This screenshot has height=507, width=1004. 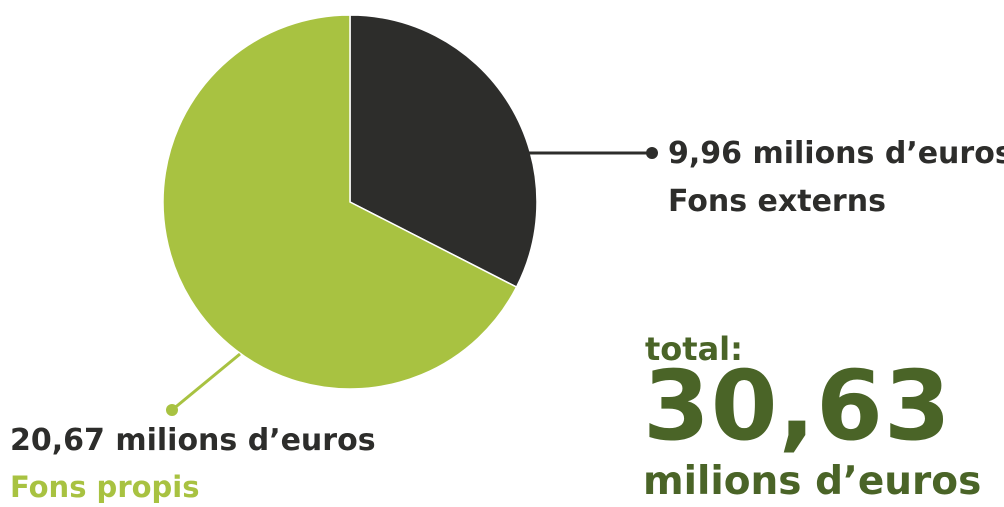 What do you see at coordinates (694, 349) in the screenshot?
I see `total-label: total:` at bounding box center [694, 349].